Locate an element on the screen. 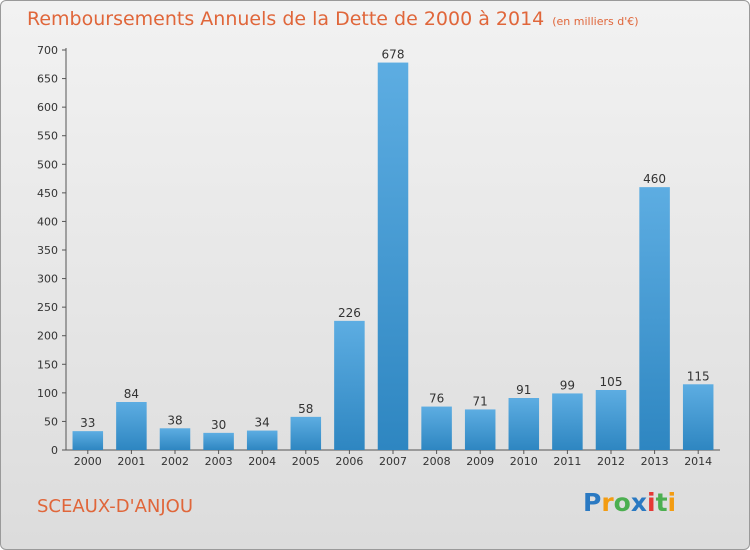  data-label-2014: 115 is located at coordinates (698, 376).